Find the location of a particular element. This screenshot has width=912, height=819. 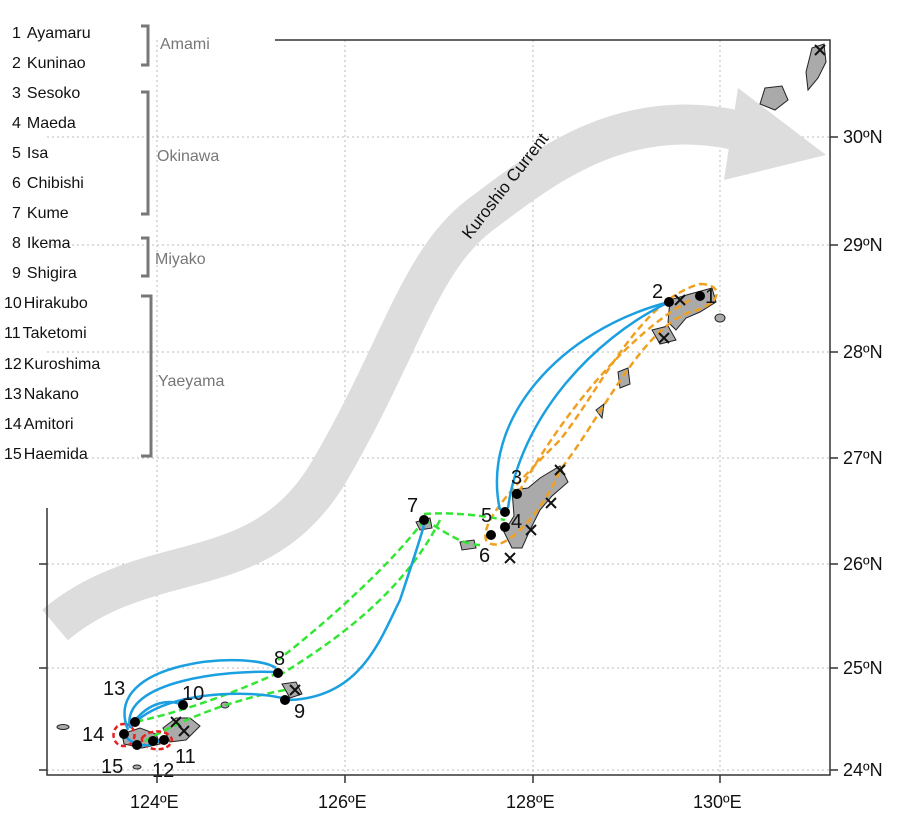

svg-text: 27ºN is located at coordinates (863, 458).